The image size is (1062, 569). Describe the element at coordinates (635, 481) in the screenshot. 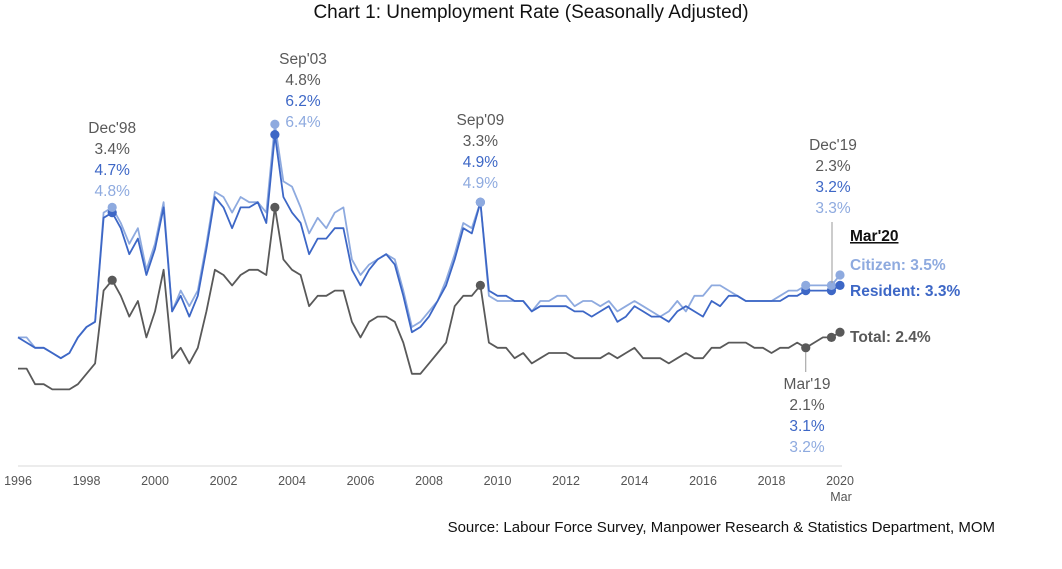

I see `x-tick-label: 2014` at that location.